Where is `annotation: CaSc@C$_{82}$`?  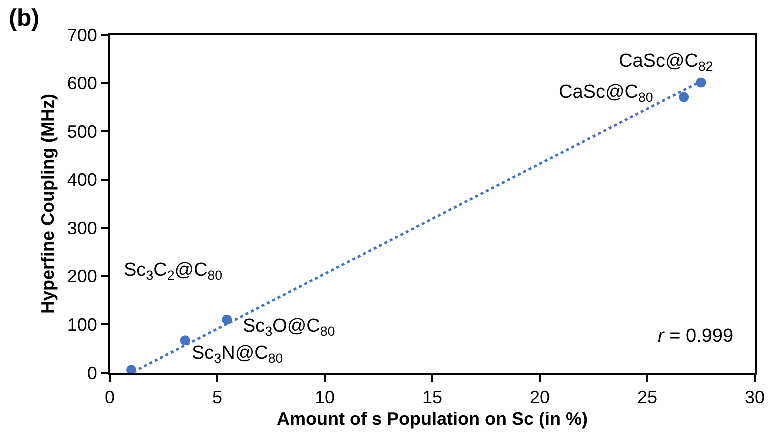 annotation: CaSc@C$_{82}$ is located at coordinates (666, 62).